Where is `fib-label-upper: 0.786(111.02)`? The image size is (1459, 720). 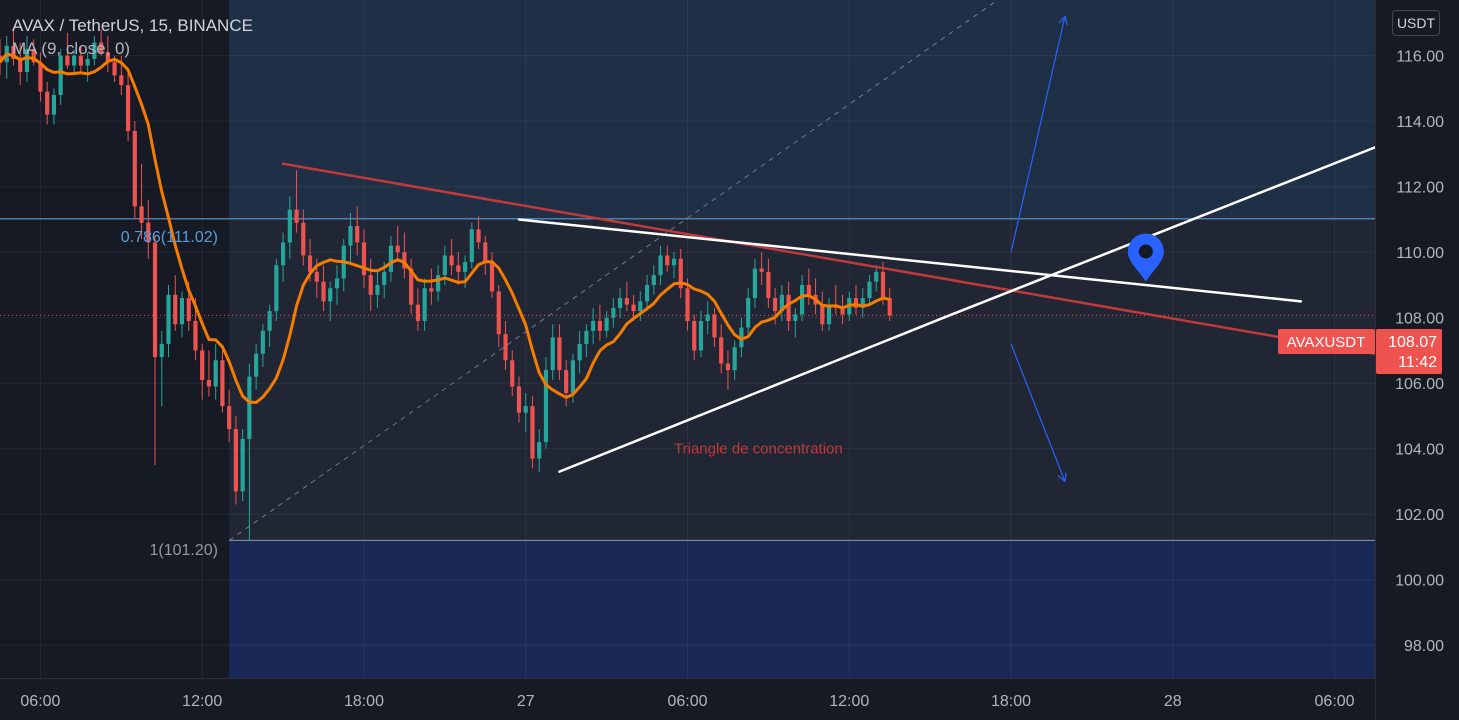 fib-label-upper: 0.786(111.02) is located at coordinates (169, 237).